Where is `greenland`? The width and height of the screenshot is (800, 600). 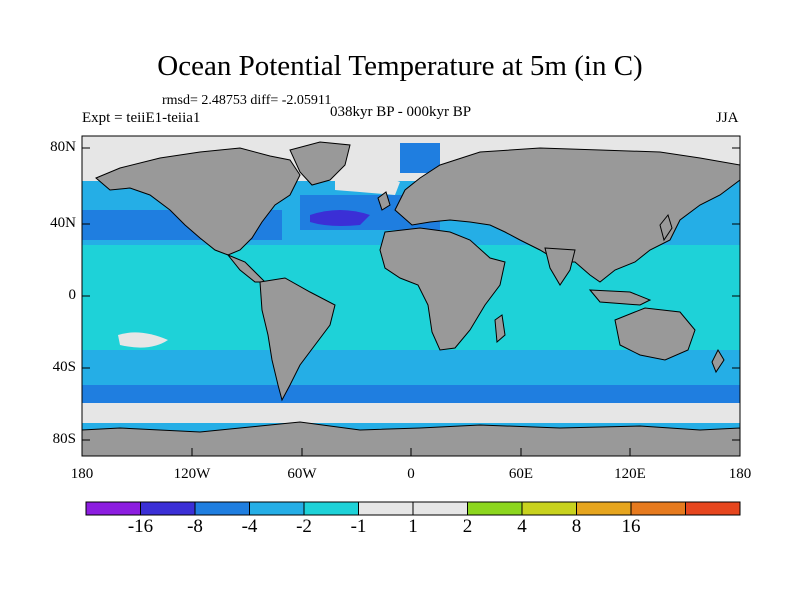 greenland is located at coordinates (320, 163).